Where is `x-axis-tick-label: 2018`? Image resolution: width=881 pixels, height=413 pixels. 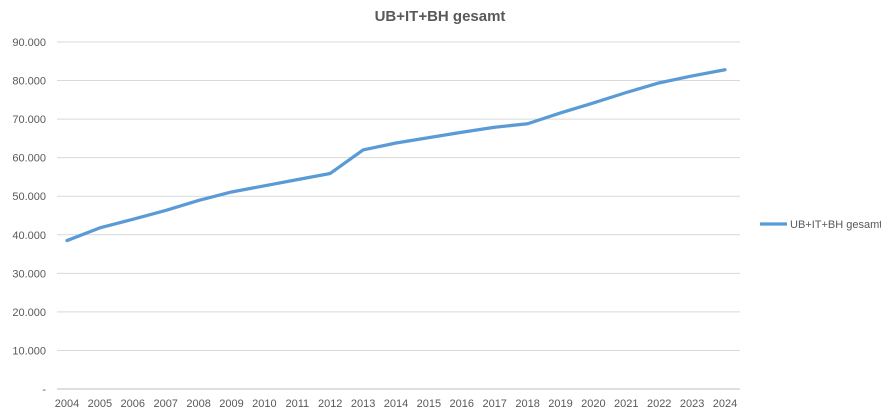 x-axis-tick-label: 2018 is located at coordinates (527, 404).